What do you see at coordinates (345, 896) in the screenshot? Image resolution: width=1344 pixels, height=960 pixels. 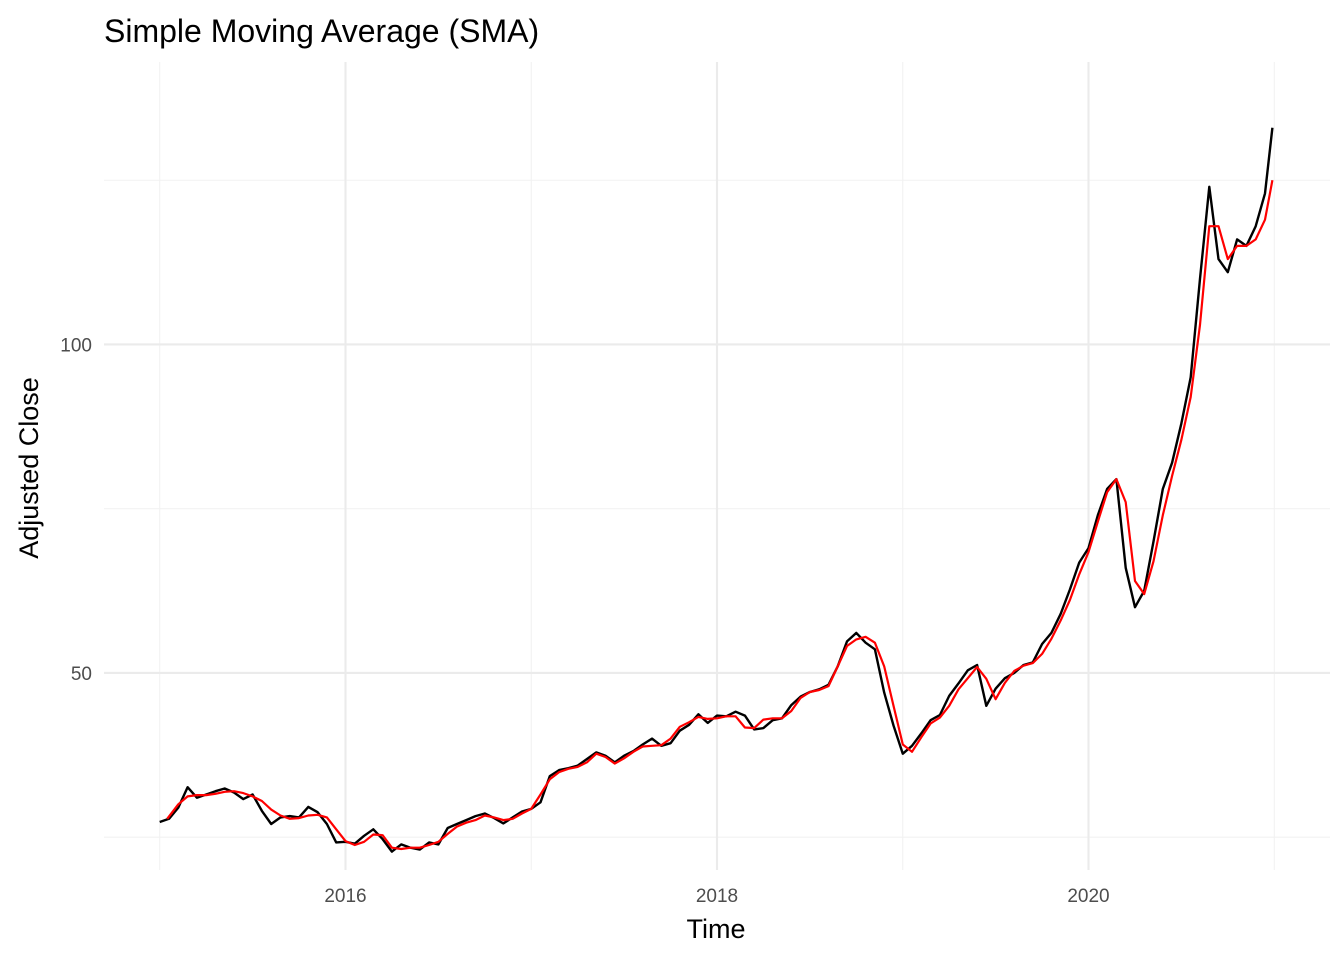 I see `x-tick-label: 2016` at bounding box center [345, 896].